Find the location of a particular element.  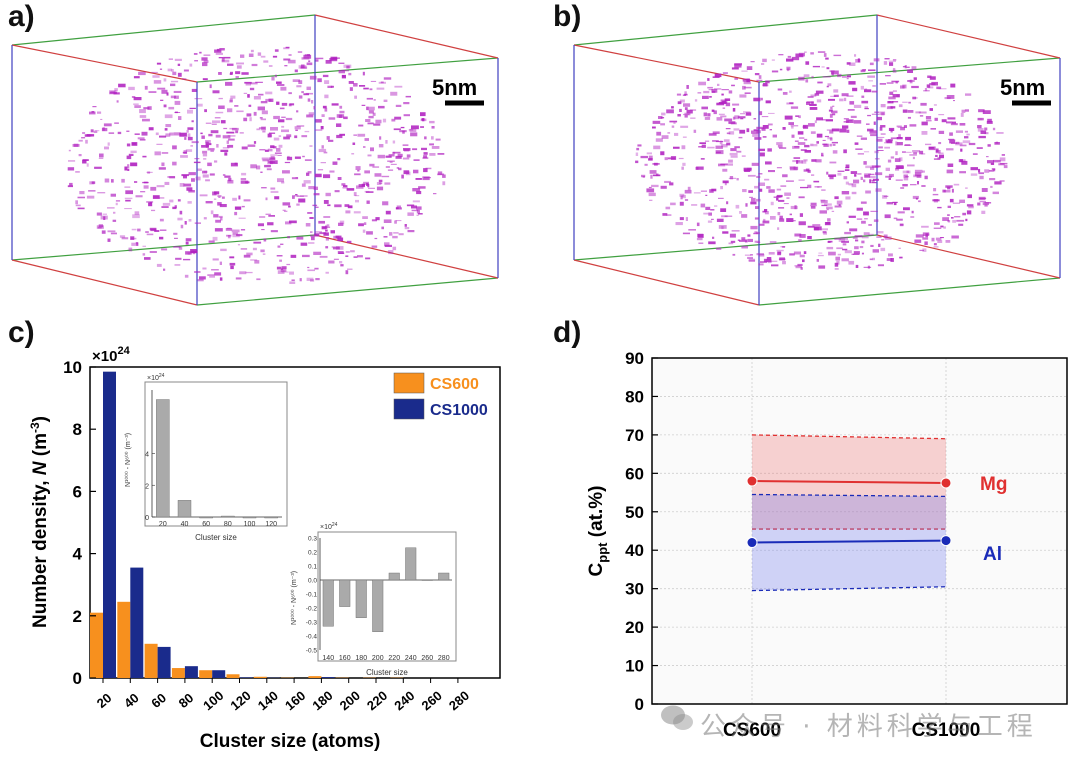

y-tick-label-d: 20 is located at coordinates (634, 627).